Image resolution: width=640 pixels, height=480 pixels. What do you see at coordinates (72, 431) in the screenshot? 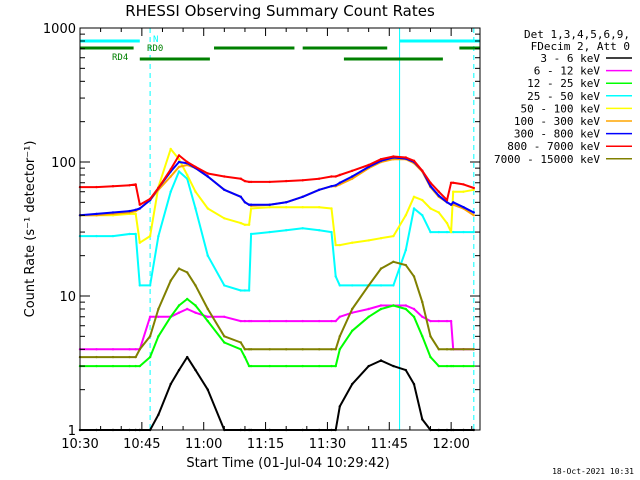
I see `y-tick-label-0: 1` at bounding box center [72, 431].